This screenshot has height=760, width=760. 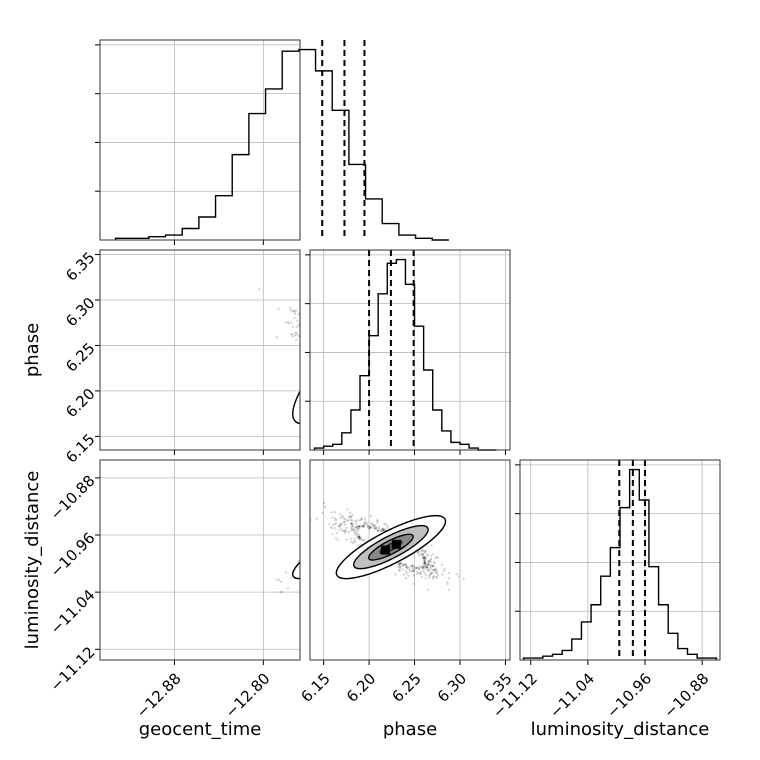 I want to click on tick-label-x: 6.15, so click(x=316, y=688).